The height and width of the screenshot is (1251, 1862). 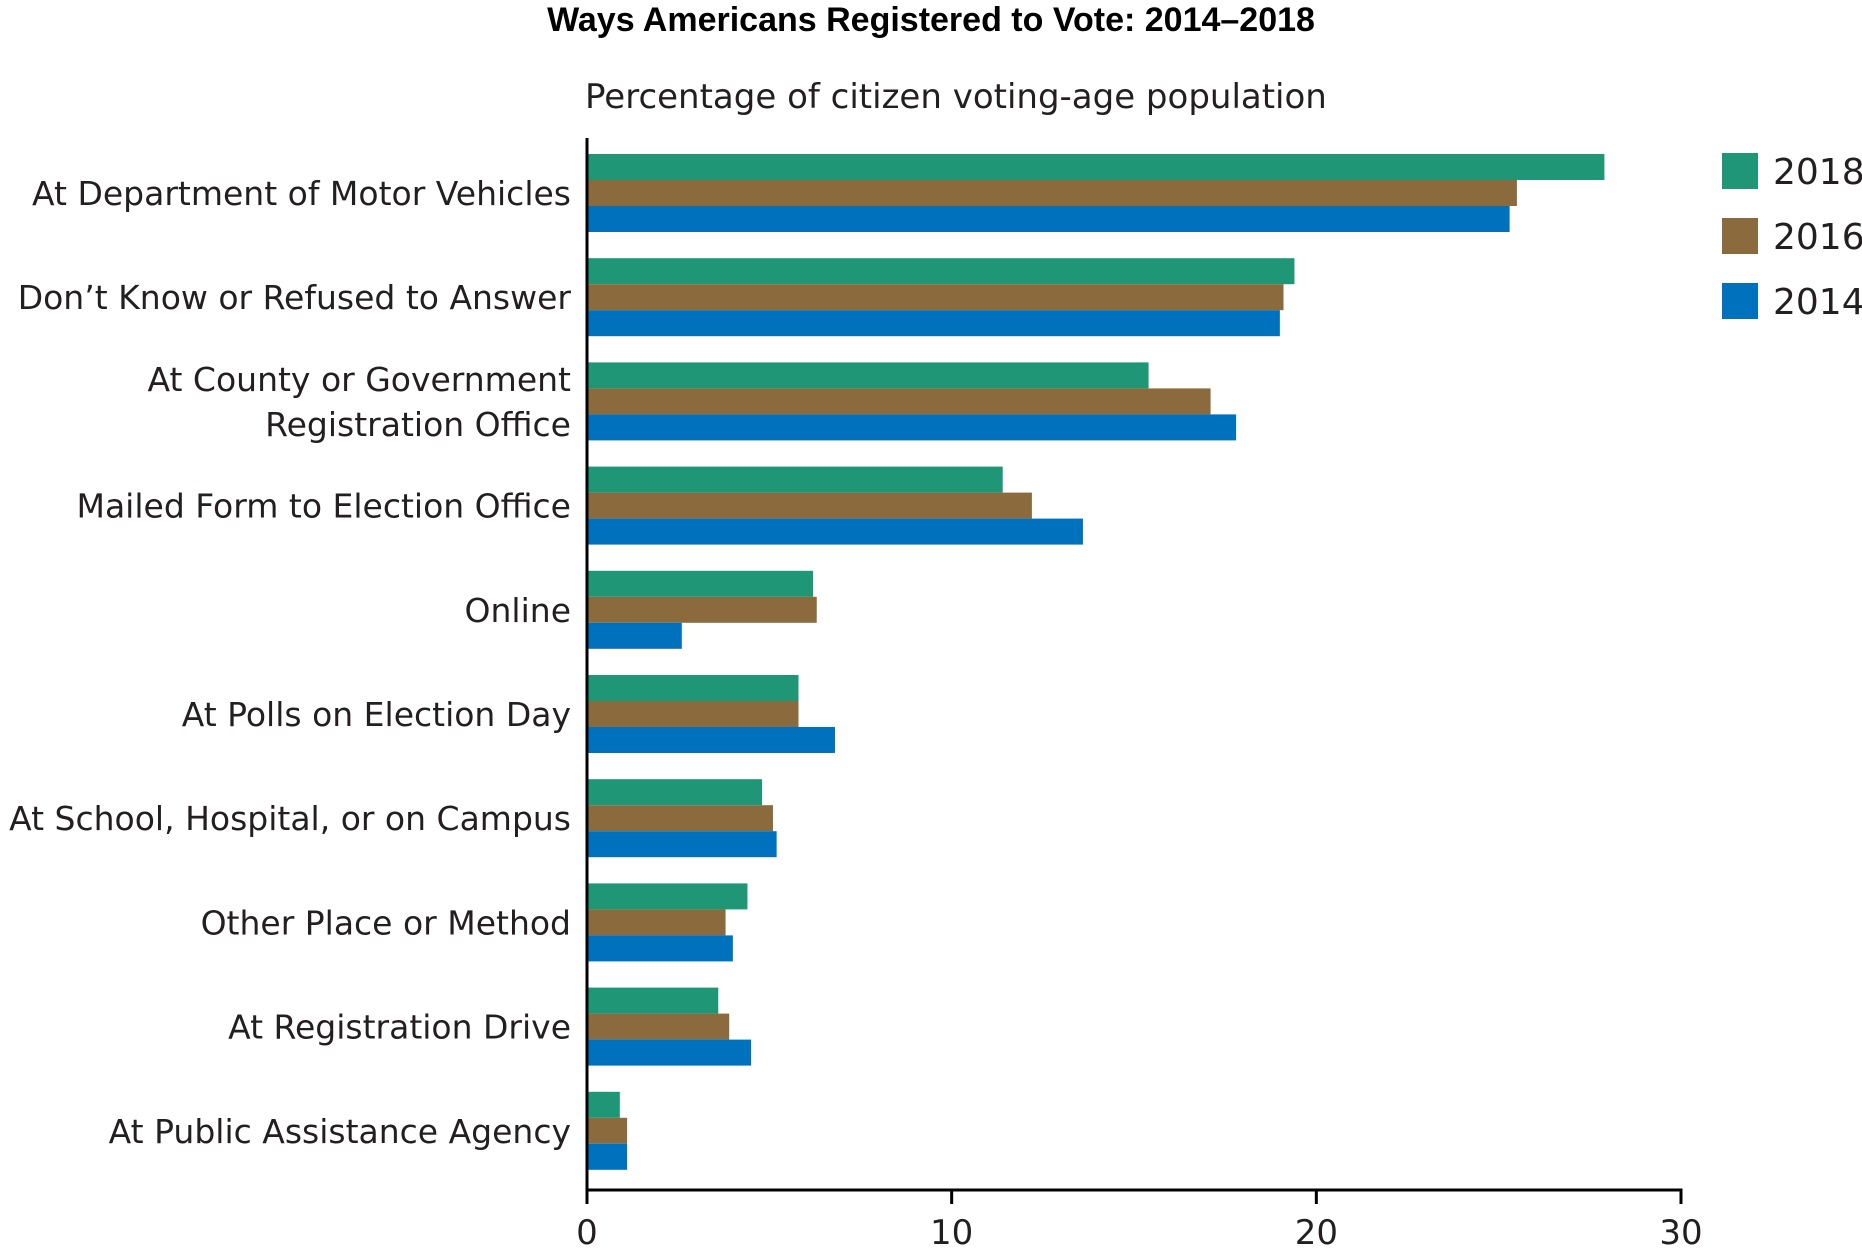 I want to click on x-tick-label-1: 10, so click(x=951, y=1232).